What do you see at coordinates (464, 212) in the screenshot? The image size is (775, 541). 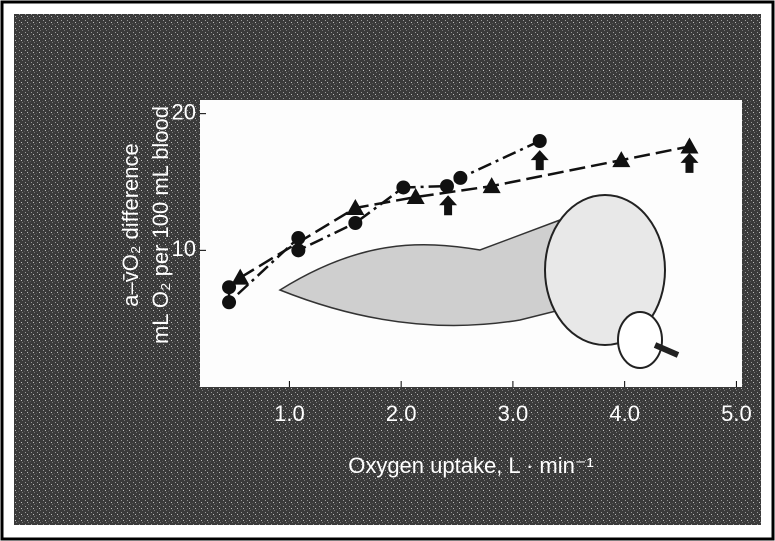 I see `series-line` at bounding box center [464, 212].